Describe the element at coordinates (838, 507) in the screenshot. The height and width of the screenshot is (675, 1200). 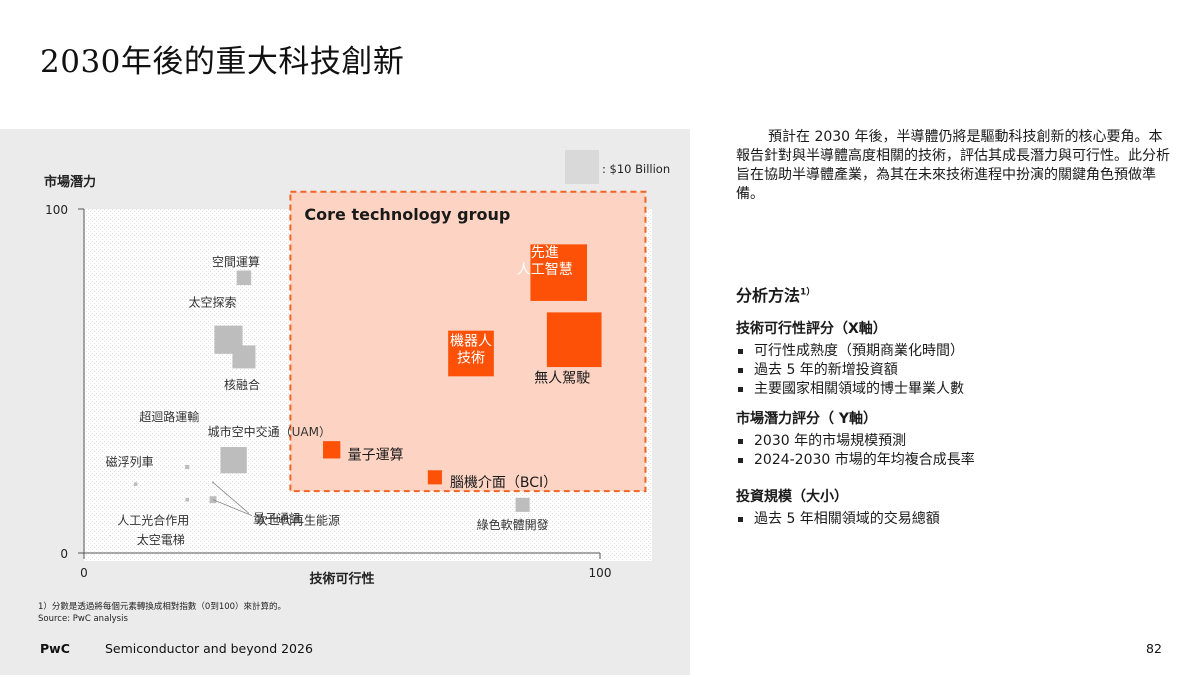
I see `method-section-size: 投資規模（大小） 過去 5 年相關領域的交易總額` at that location.